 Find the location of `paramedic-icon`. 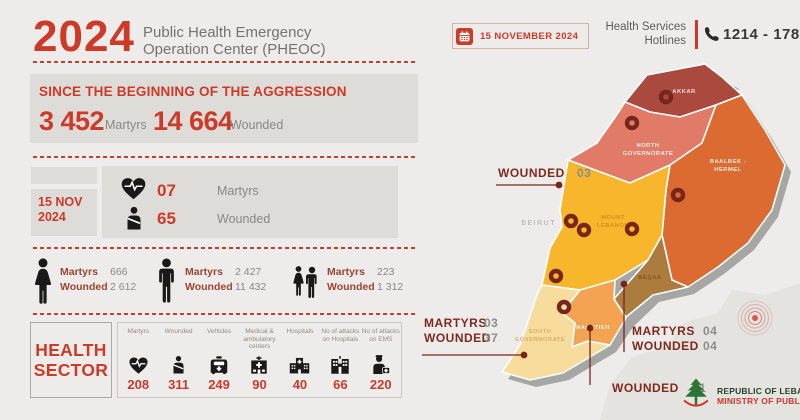

paramedic-icon is located at coordinates (380, 363).